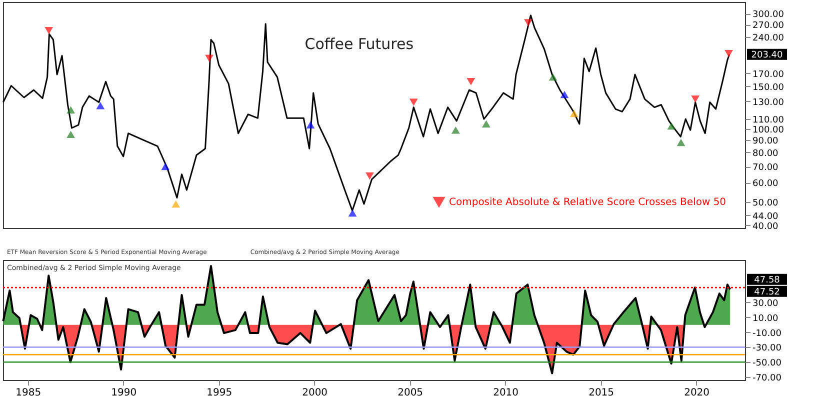  I want to click on text: 203.40, so click(767, 55).